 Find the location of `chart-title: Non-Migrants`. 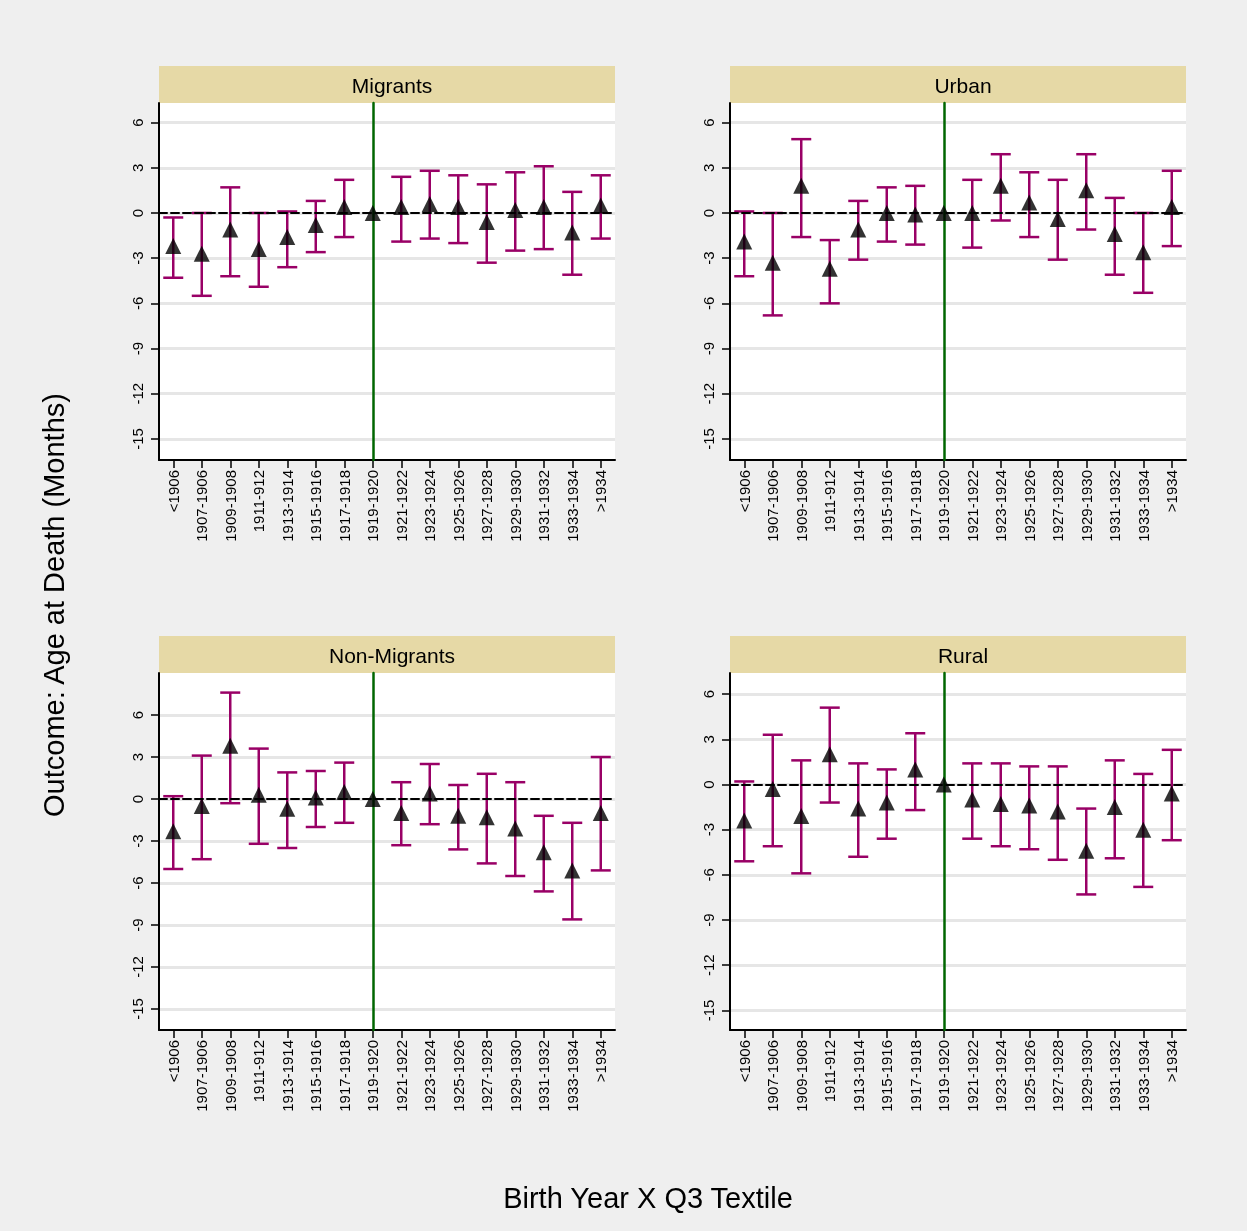

chart-title: Non-Migrants is located at coordinates (392, 655).